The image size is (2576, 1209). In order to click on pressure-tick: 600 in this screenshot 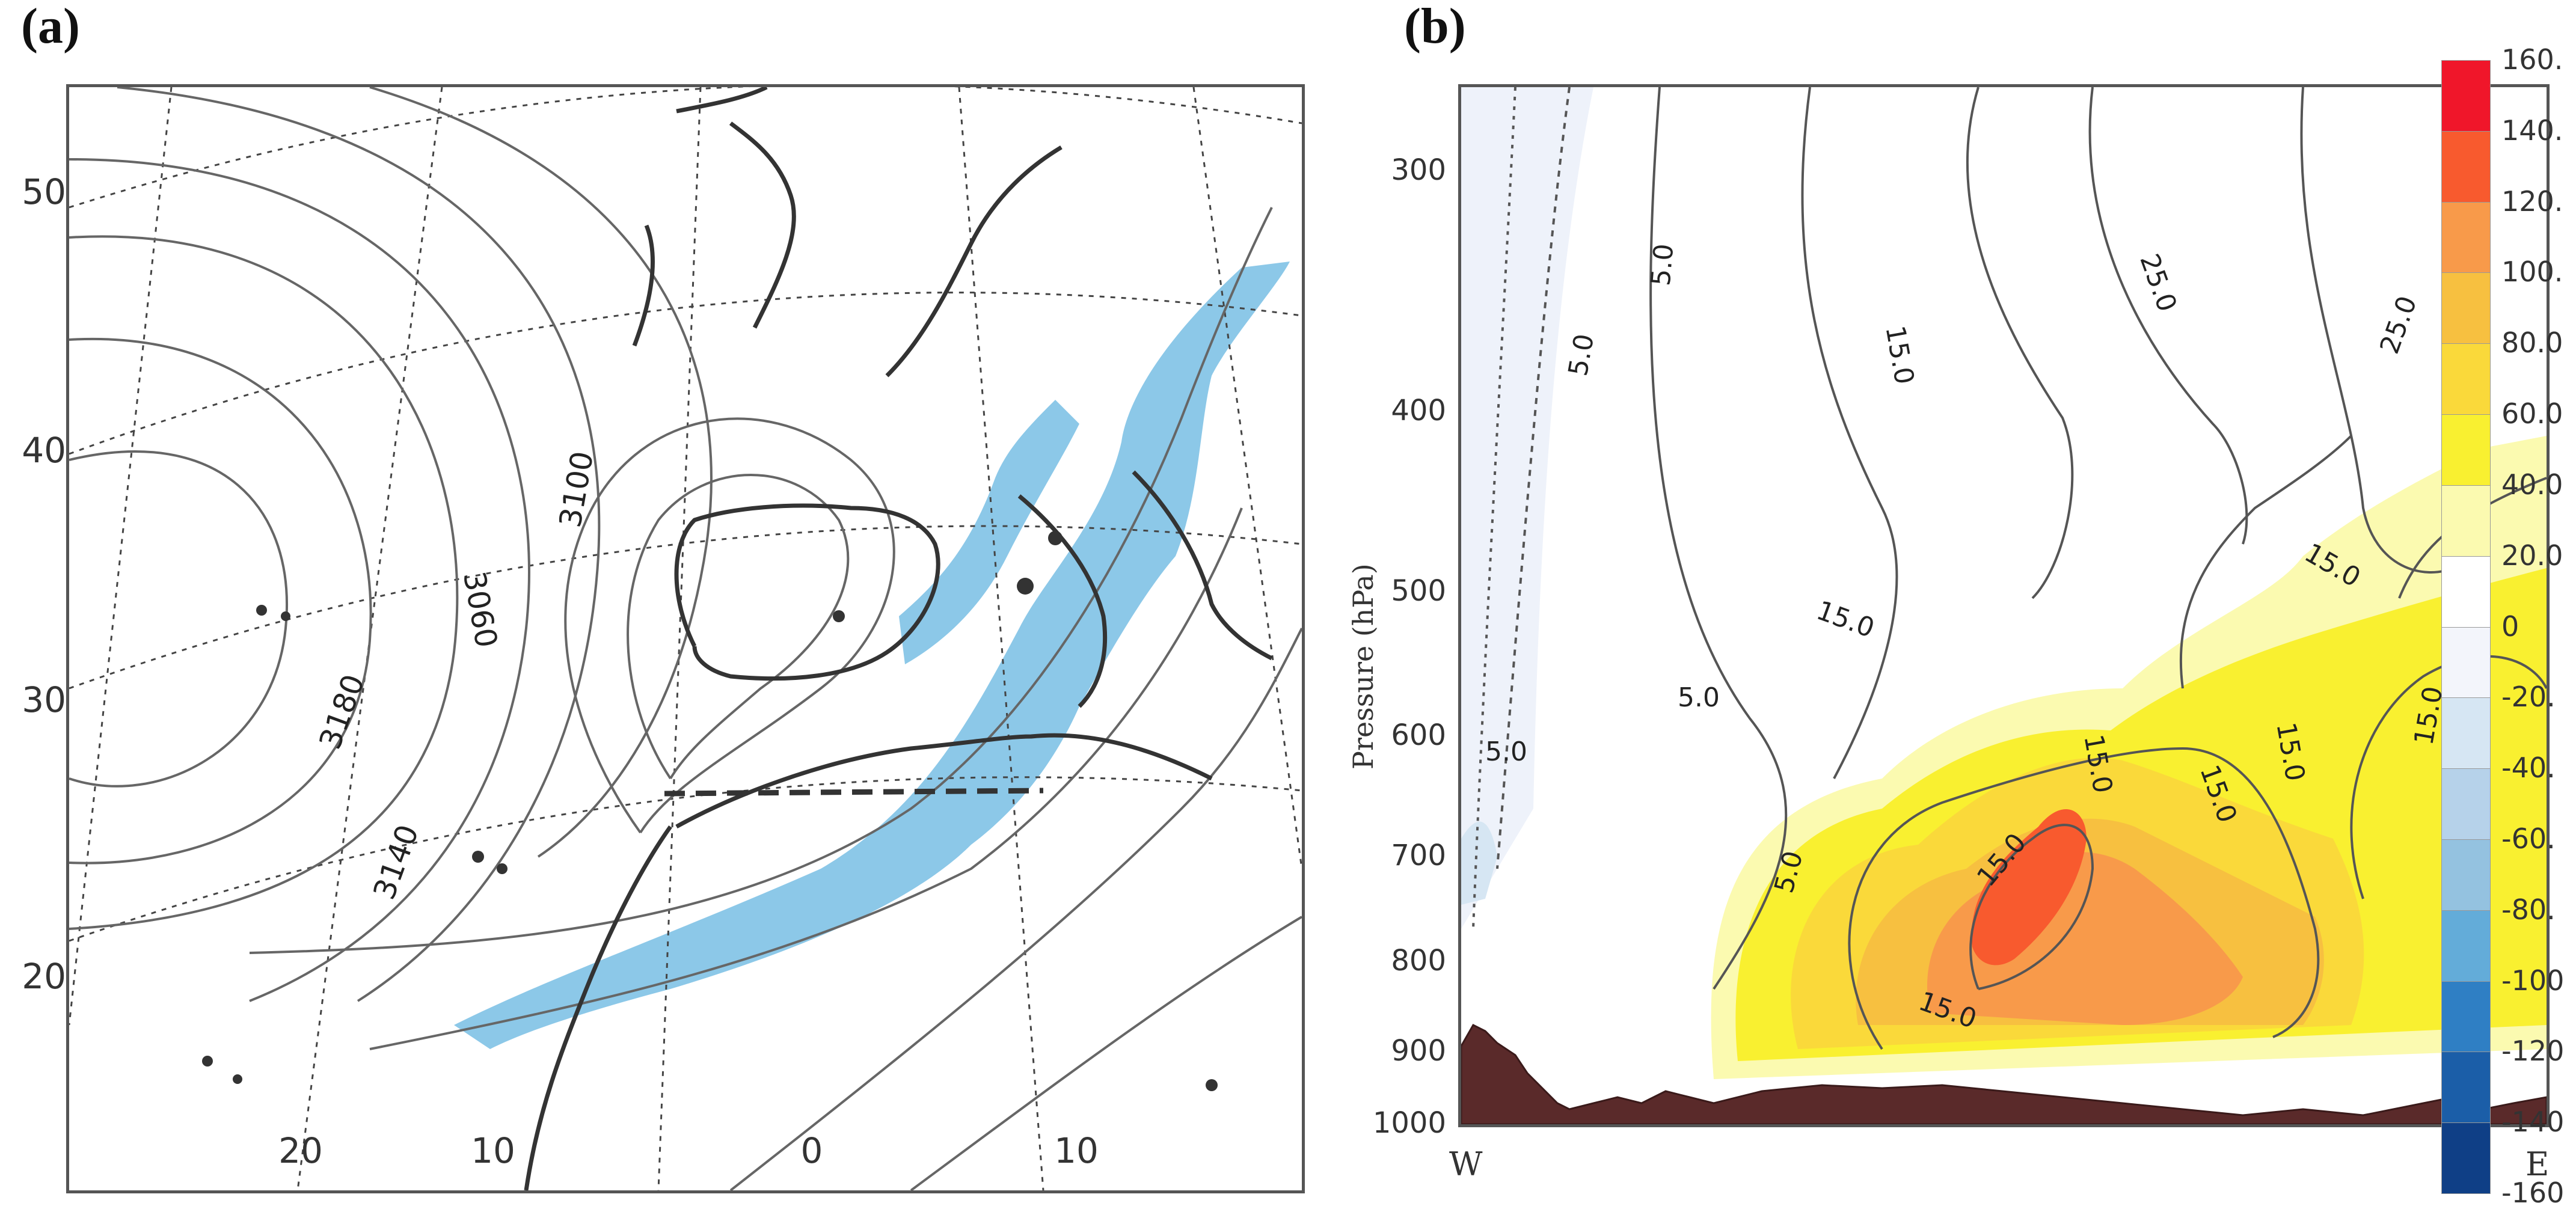, I will do `click(1418, 735)`.